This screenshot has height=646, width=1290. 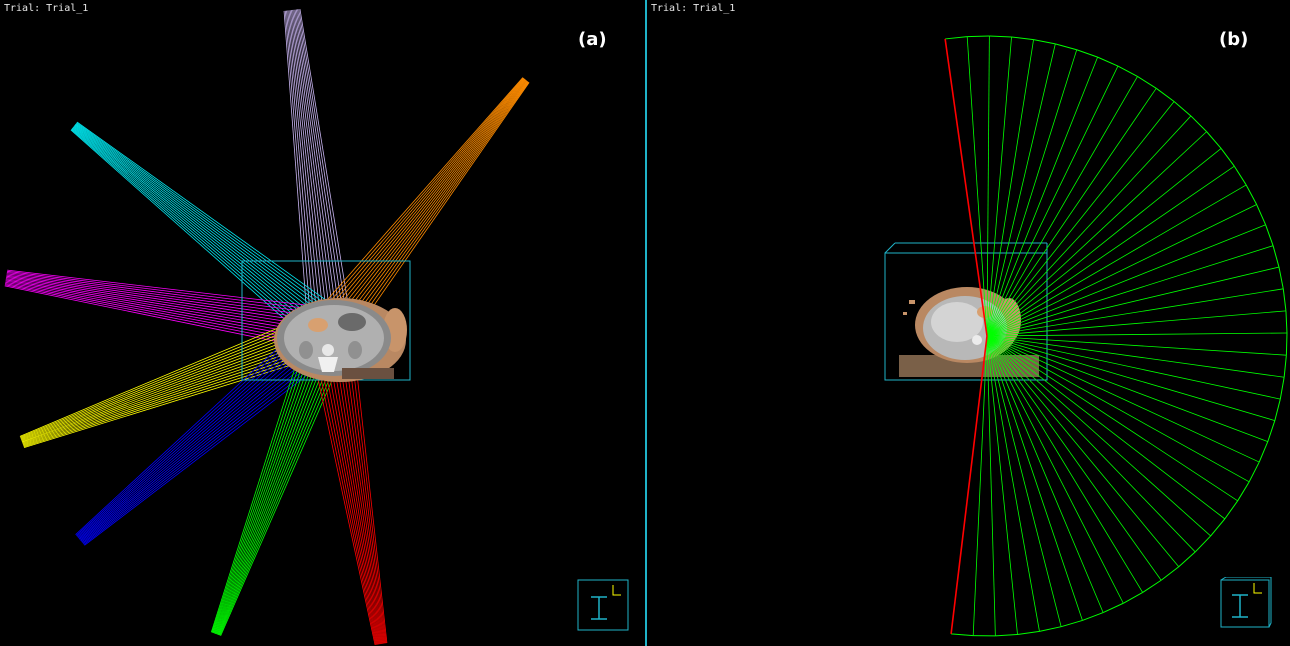 What do you see at coordinates (46, 8) in the screenshot?
I see `trial-label: Trial: Trial_1` at bounding box center [46, 8].